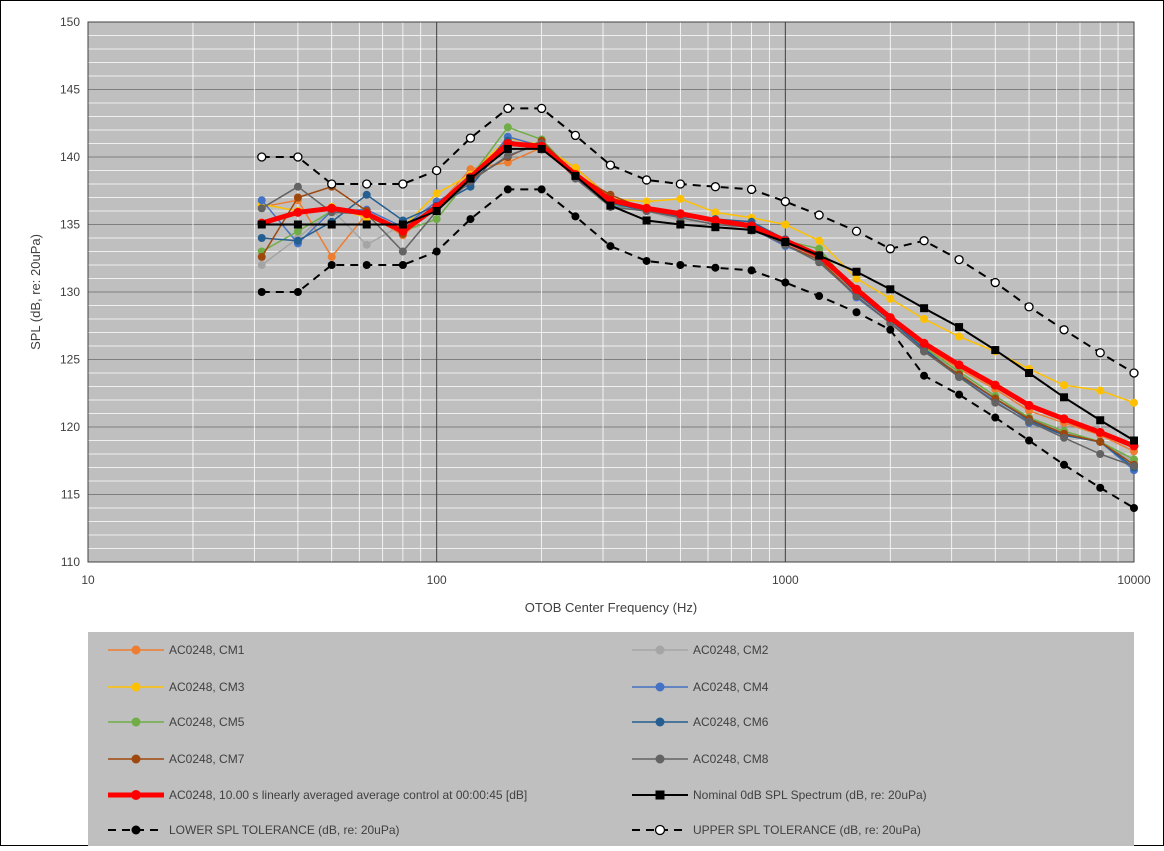 This screenshot has height=851, width=1164. Describe the element at coordinates (70, 22) in the screenshot. I see `y-tick-label: 150` at that location.